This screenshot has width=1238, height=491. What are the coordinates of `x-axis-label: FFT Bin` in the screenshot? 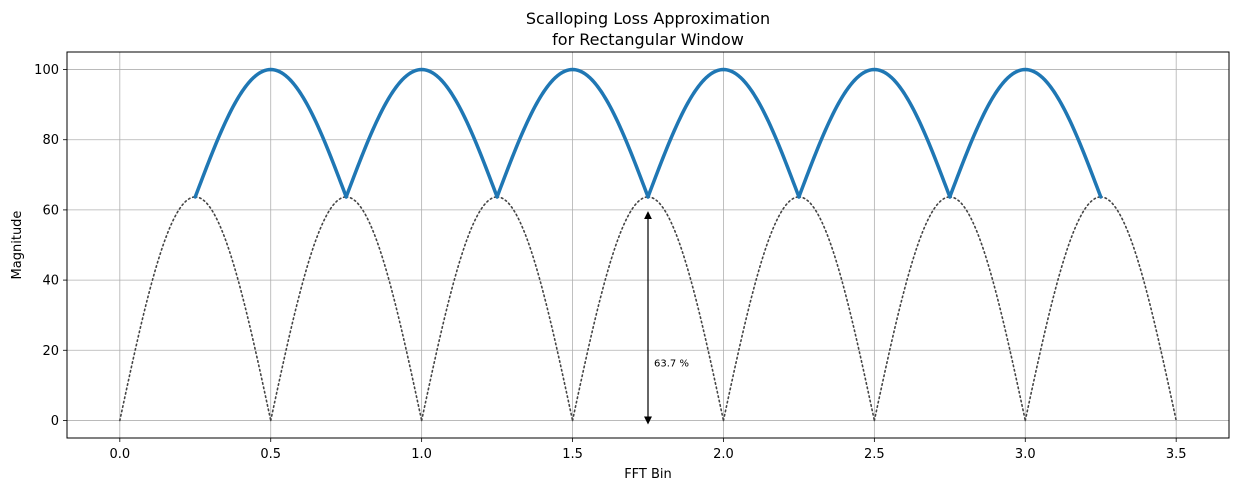 It's located at (648, 474).